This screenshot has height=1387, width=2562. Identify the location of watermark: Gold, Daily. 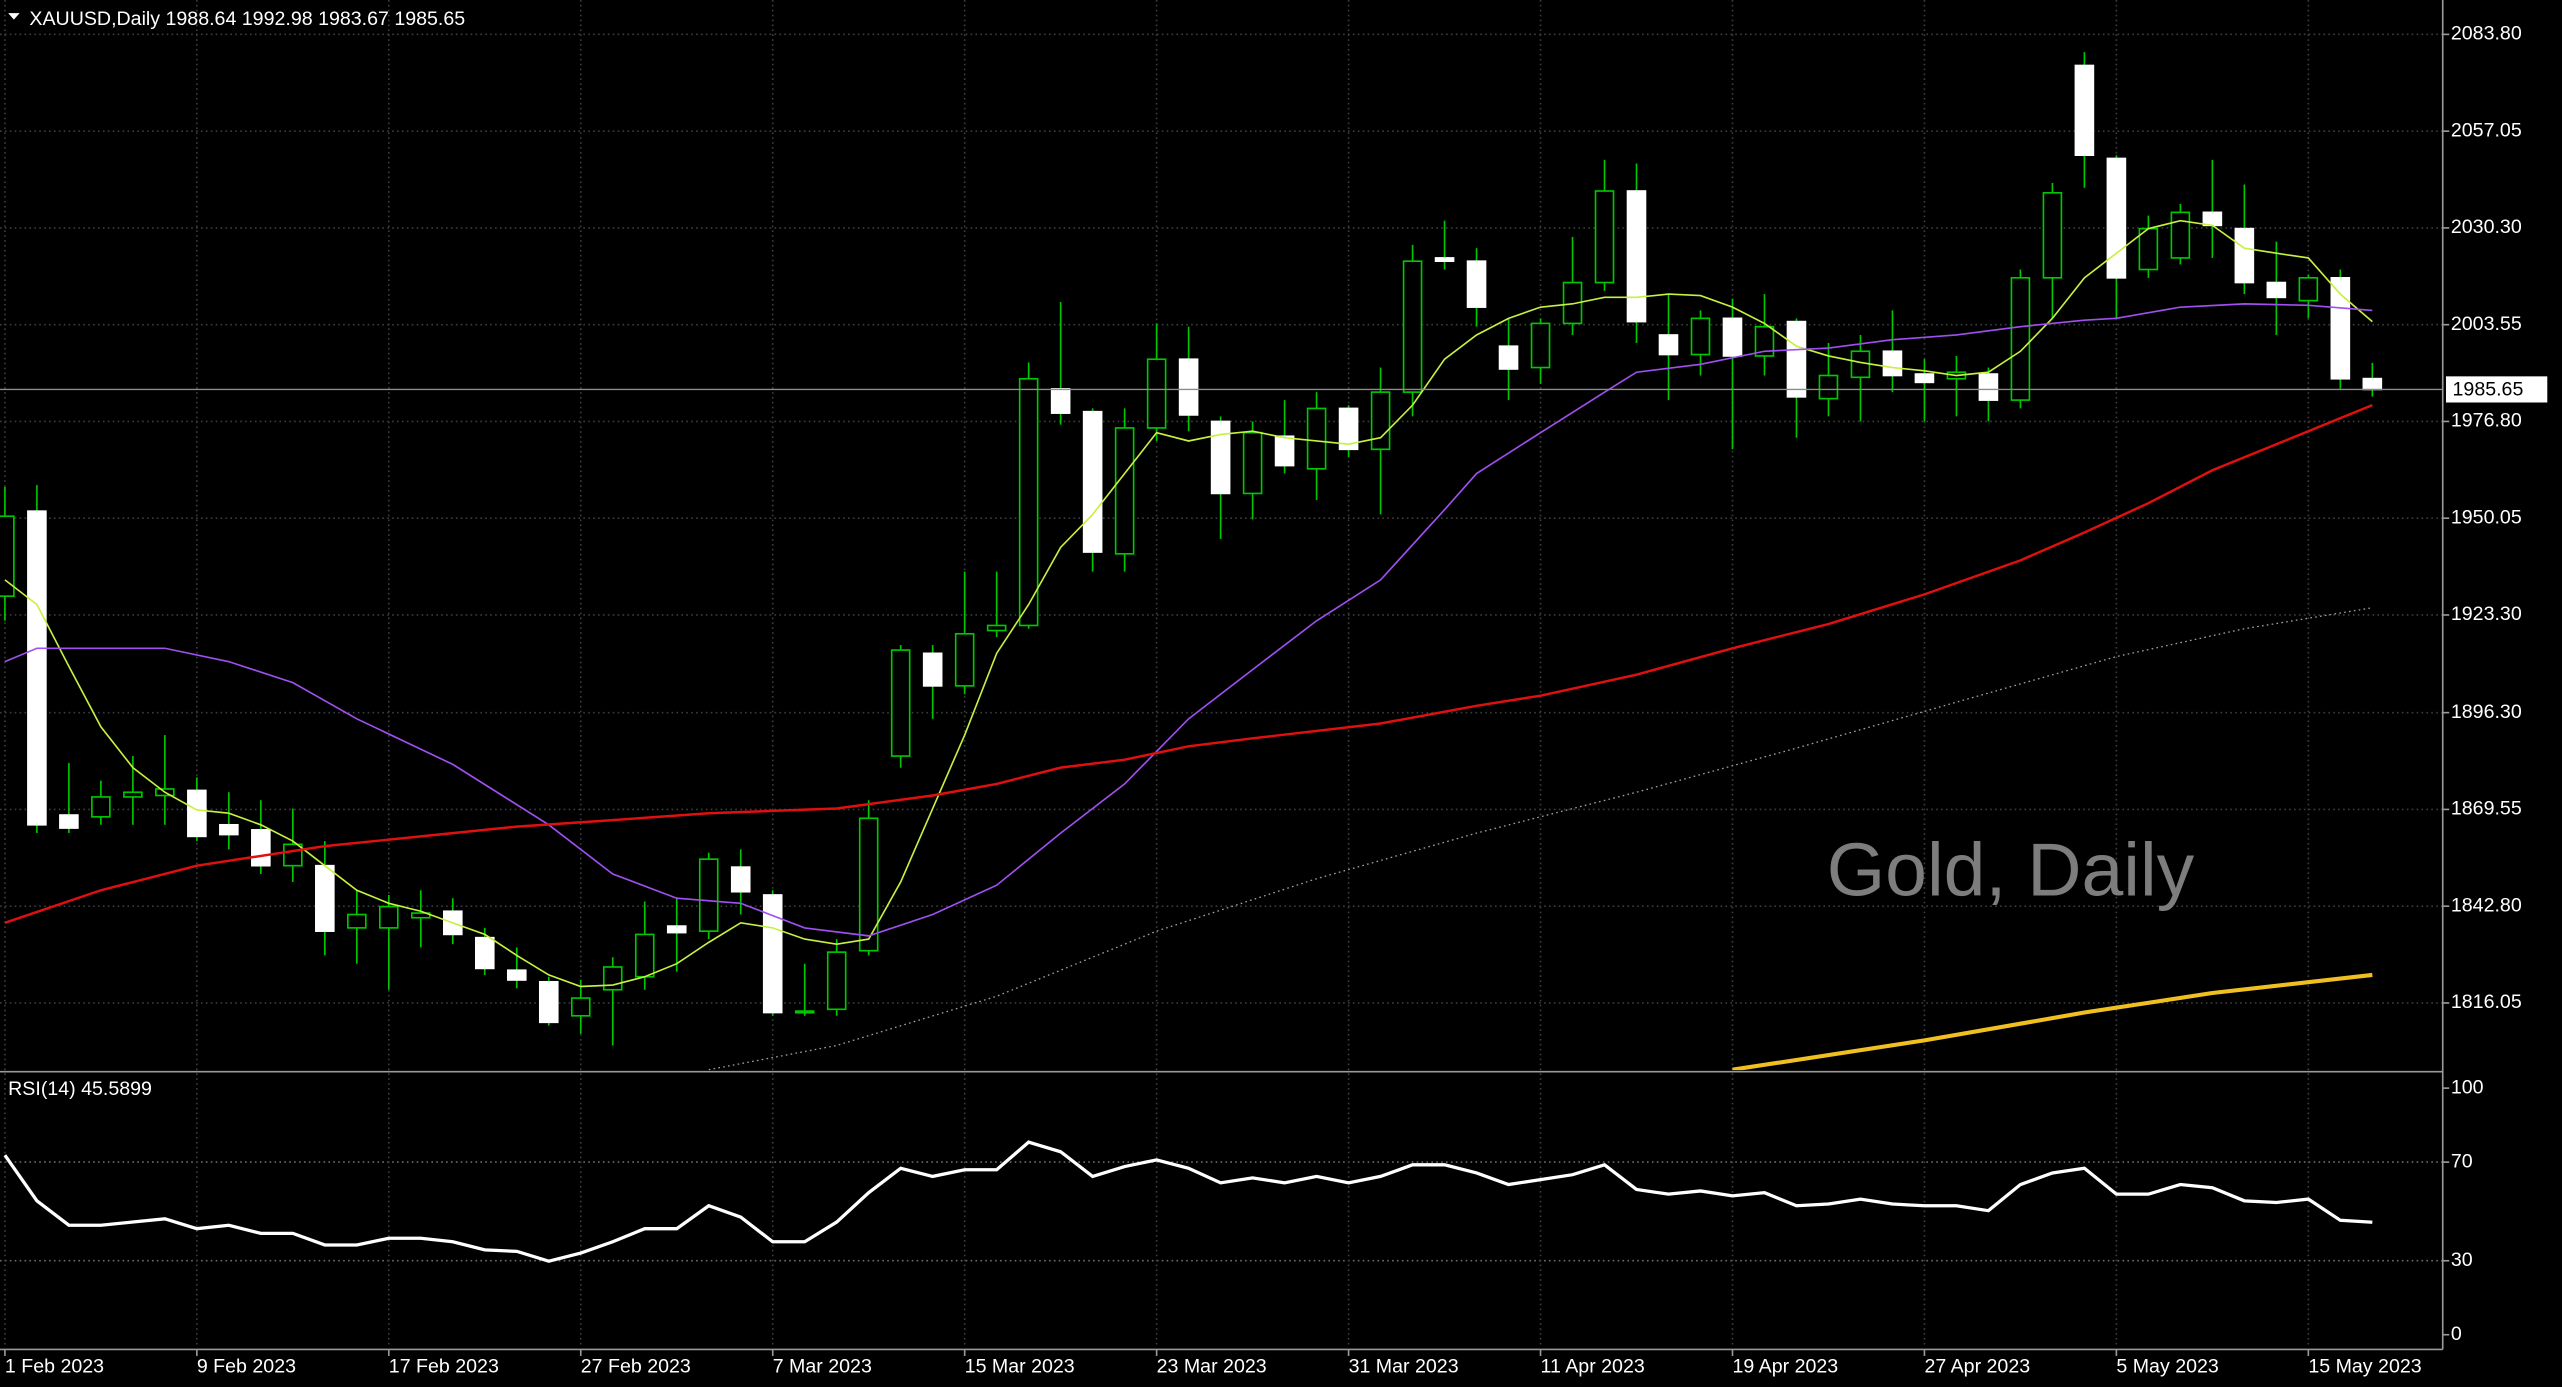
(2011, 870).